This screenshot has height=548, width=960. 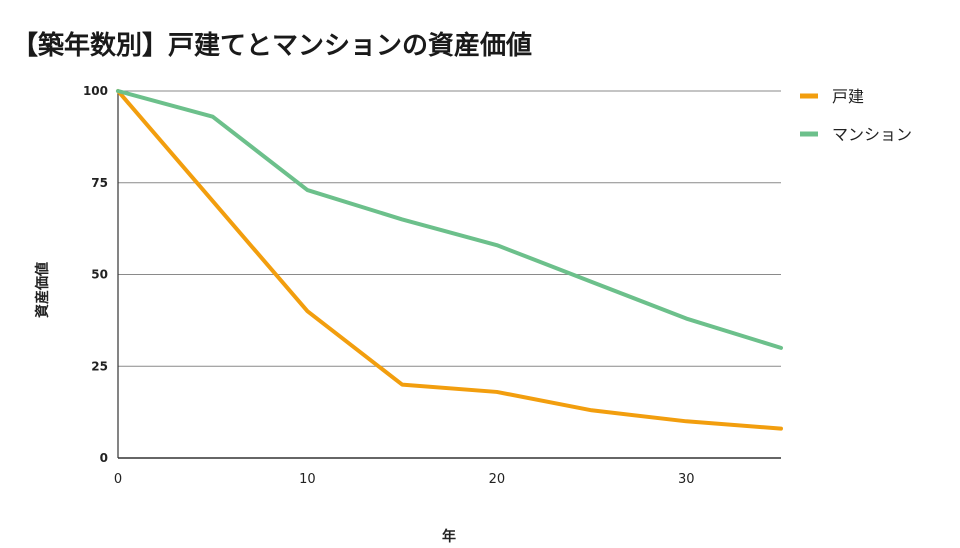 I want to click on chart-title: 【築年数別】戸建てとマンションの資産価値, so click(x=272, y=45).